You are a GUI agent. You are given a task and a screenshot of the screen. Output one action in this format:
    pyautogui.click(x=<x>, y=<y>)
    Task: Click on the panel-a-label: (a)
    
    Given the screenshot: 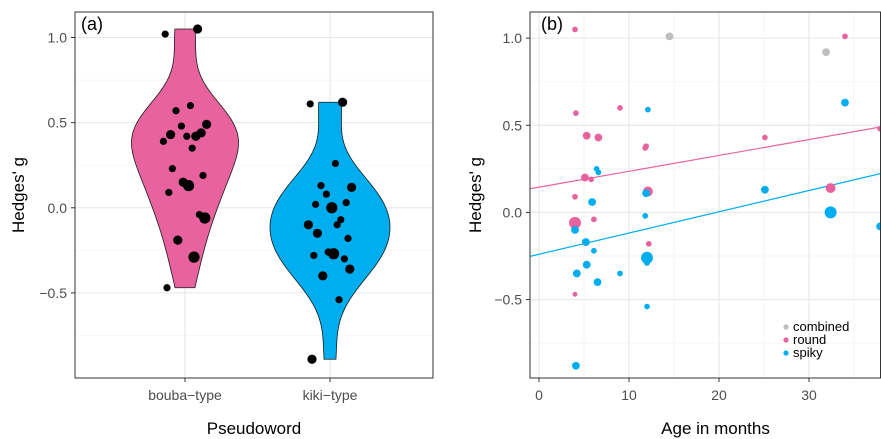 What is the action you would take?
    pyautogui.click(x=92, y=24)
    